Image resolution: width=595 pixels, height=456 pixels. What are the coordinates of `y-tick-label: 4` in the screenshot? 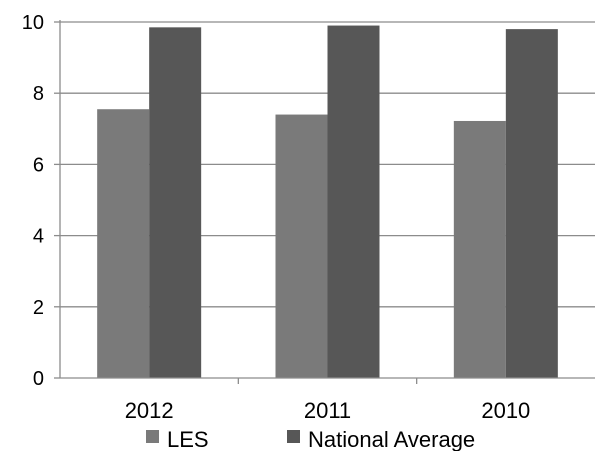 It's located at (38, 237).